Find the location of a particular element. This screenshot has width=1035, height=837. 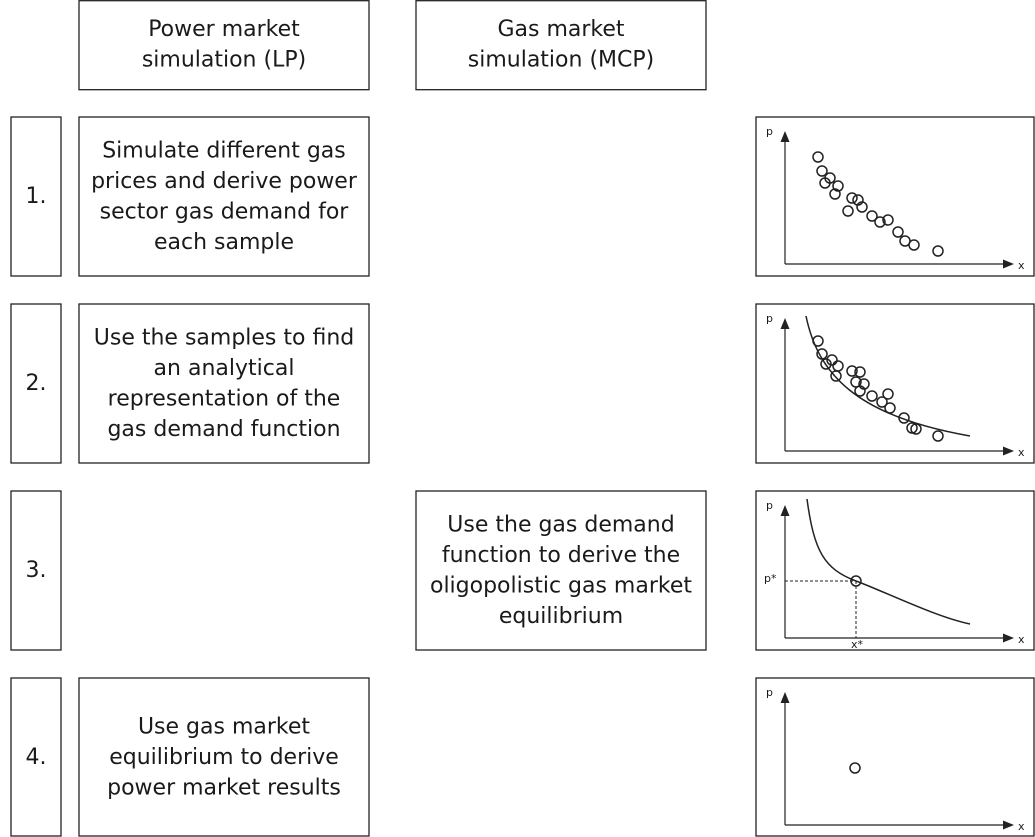

box-text: equilibrium to derive is located at coordinates (224, 757).